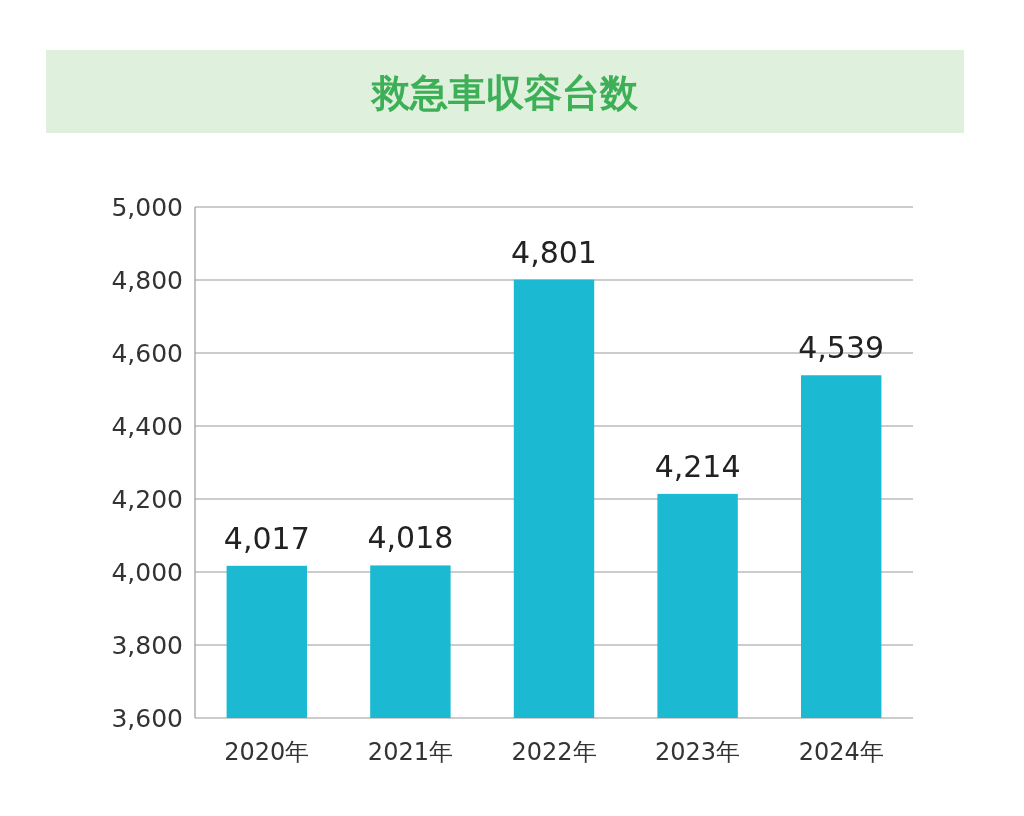  I want to click on data-label: 4,017, so click(266, 538).